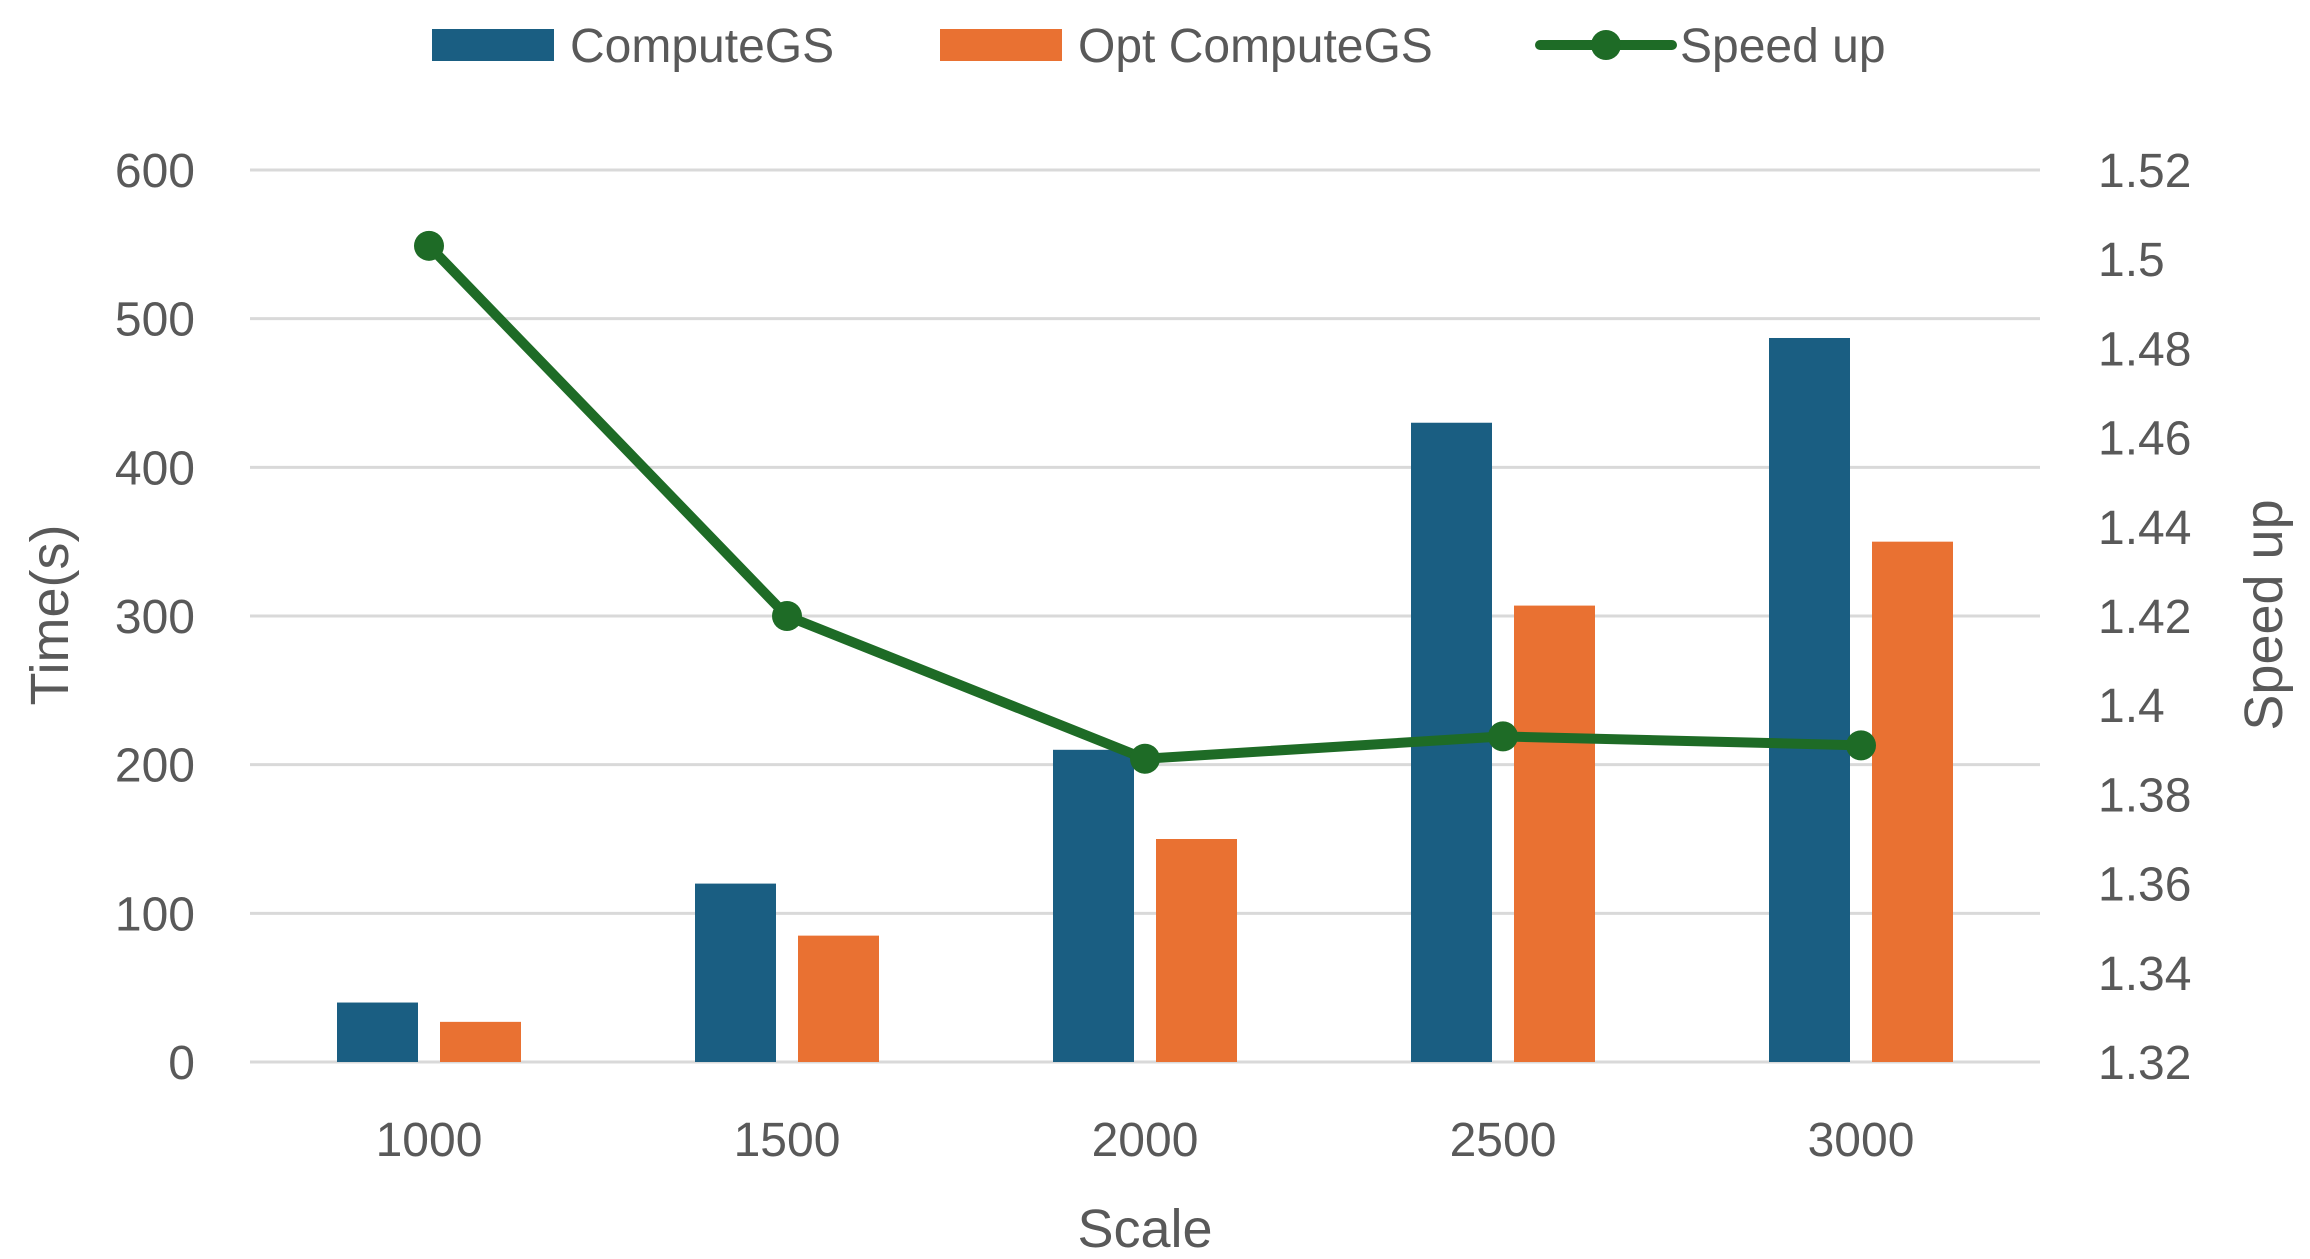 This screenshot has width=2310, height=1259. I want to click on y-tick-label: 500, so click(155, 320).